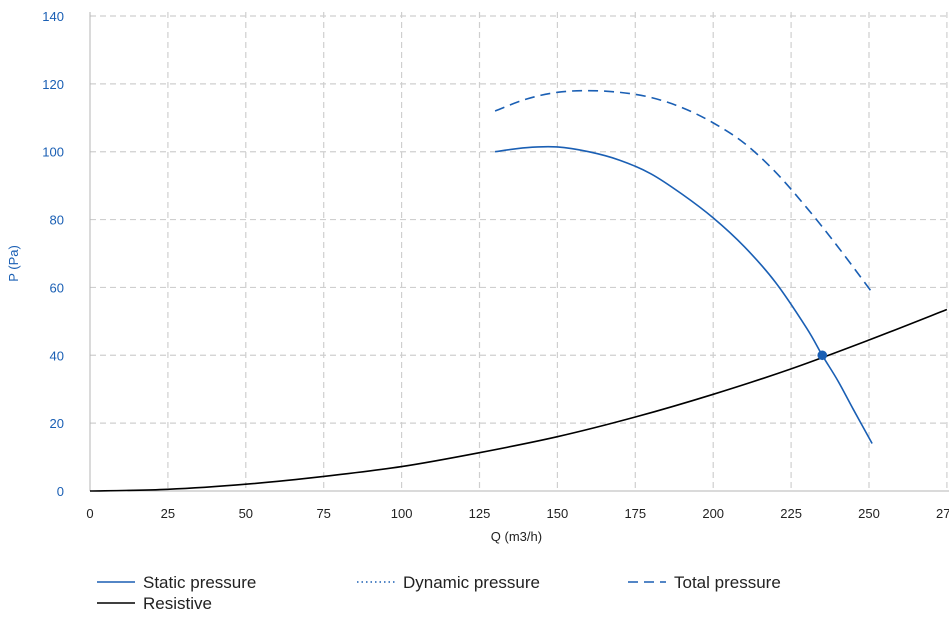 Image resolution: width=949 pixels, height=617 pixels. I want to click on legend-item-static-pressure: Static pressure, so click(176, 582).